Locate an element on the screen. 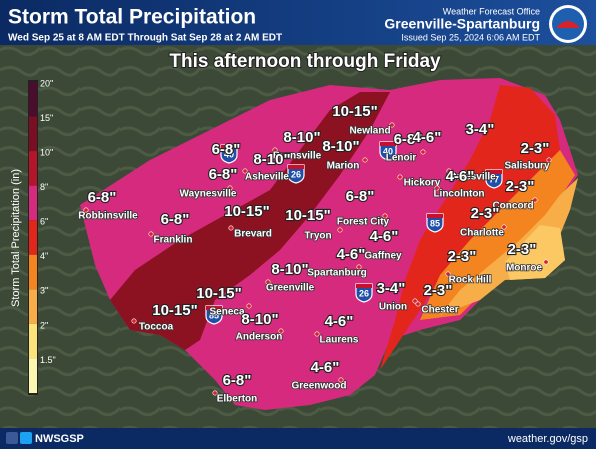 This screenshot has width=596, height=449. city-name: Franklin is located at coordinates (173, 240).